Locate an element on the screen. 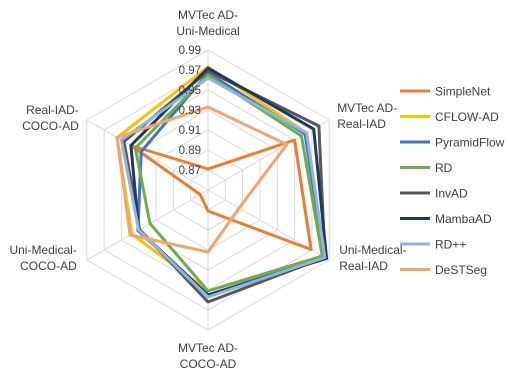  tick-label-1: 0.89 is located at coordinates (190, 151).